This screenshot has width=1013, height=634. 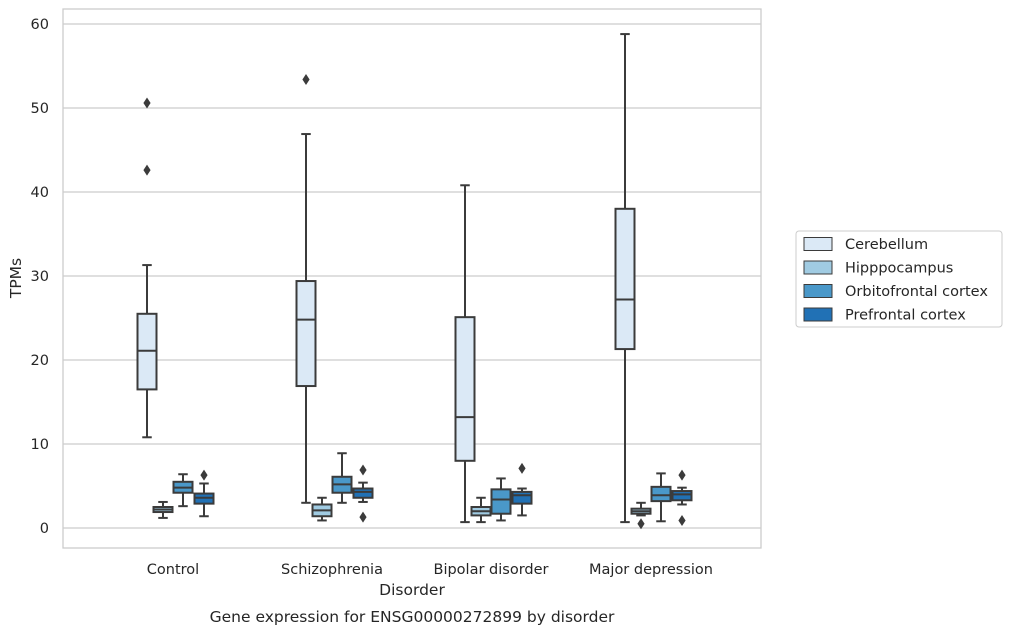 What do you see at coordinates (40, 193) in the screenshot?
I see `y-tick-label: 40` at bounding box center [40, 193].